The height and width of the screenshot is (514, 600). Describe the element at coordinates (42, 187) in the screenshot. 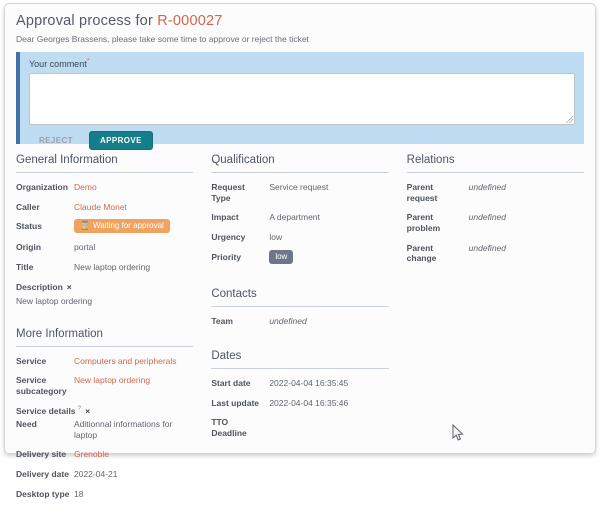

I see `field-label: Organization` at that location.